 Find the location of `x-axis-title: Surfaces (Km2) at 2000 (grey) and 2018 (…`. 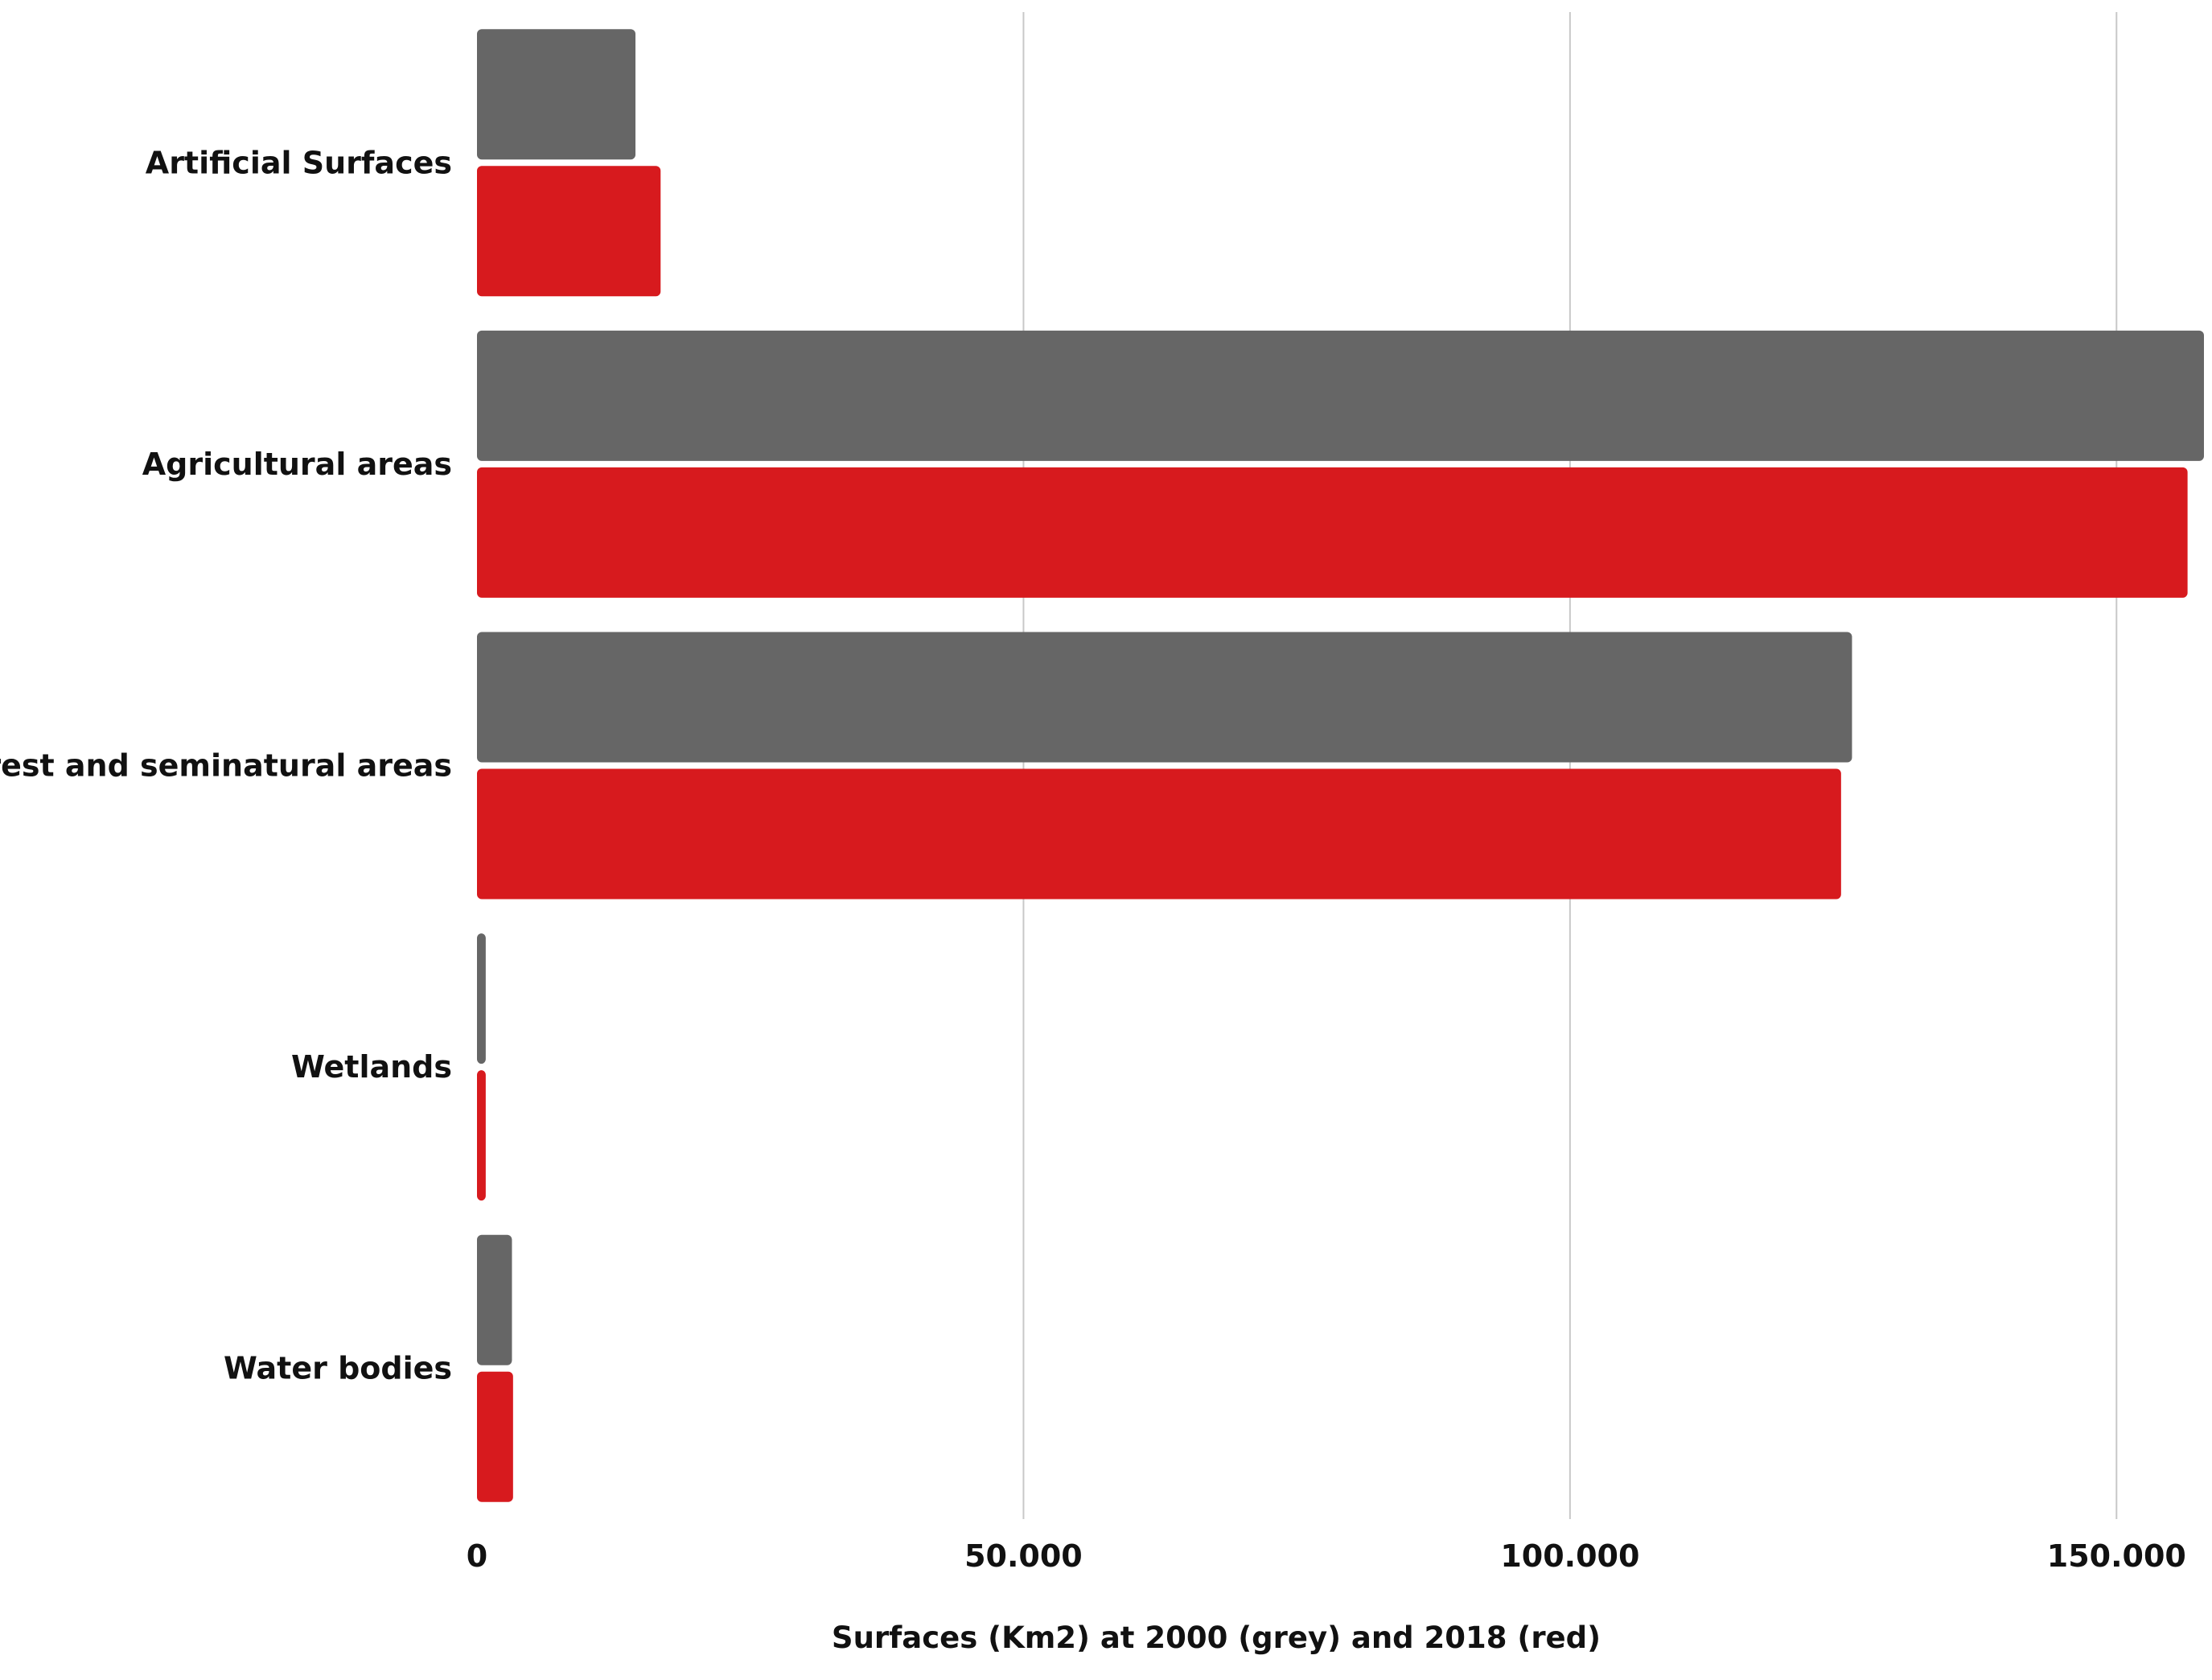

x-axis-title: Surfaces (Km2) at 2000 (grey) and 2018 (… is located at coordinates (1216, 1638).